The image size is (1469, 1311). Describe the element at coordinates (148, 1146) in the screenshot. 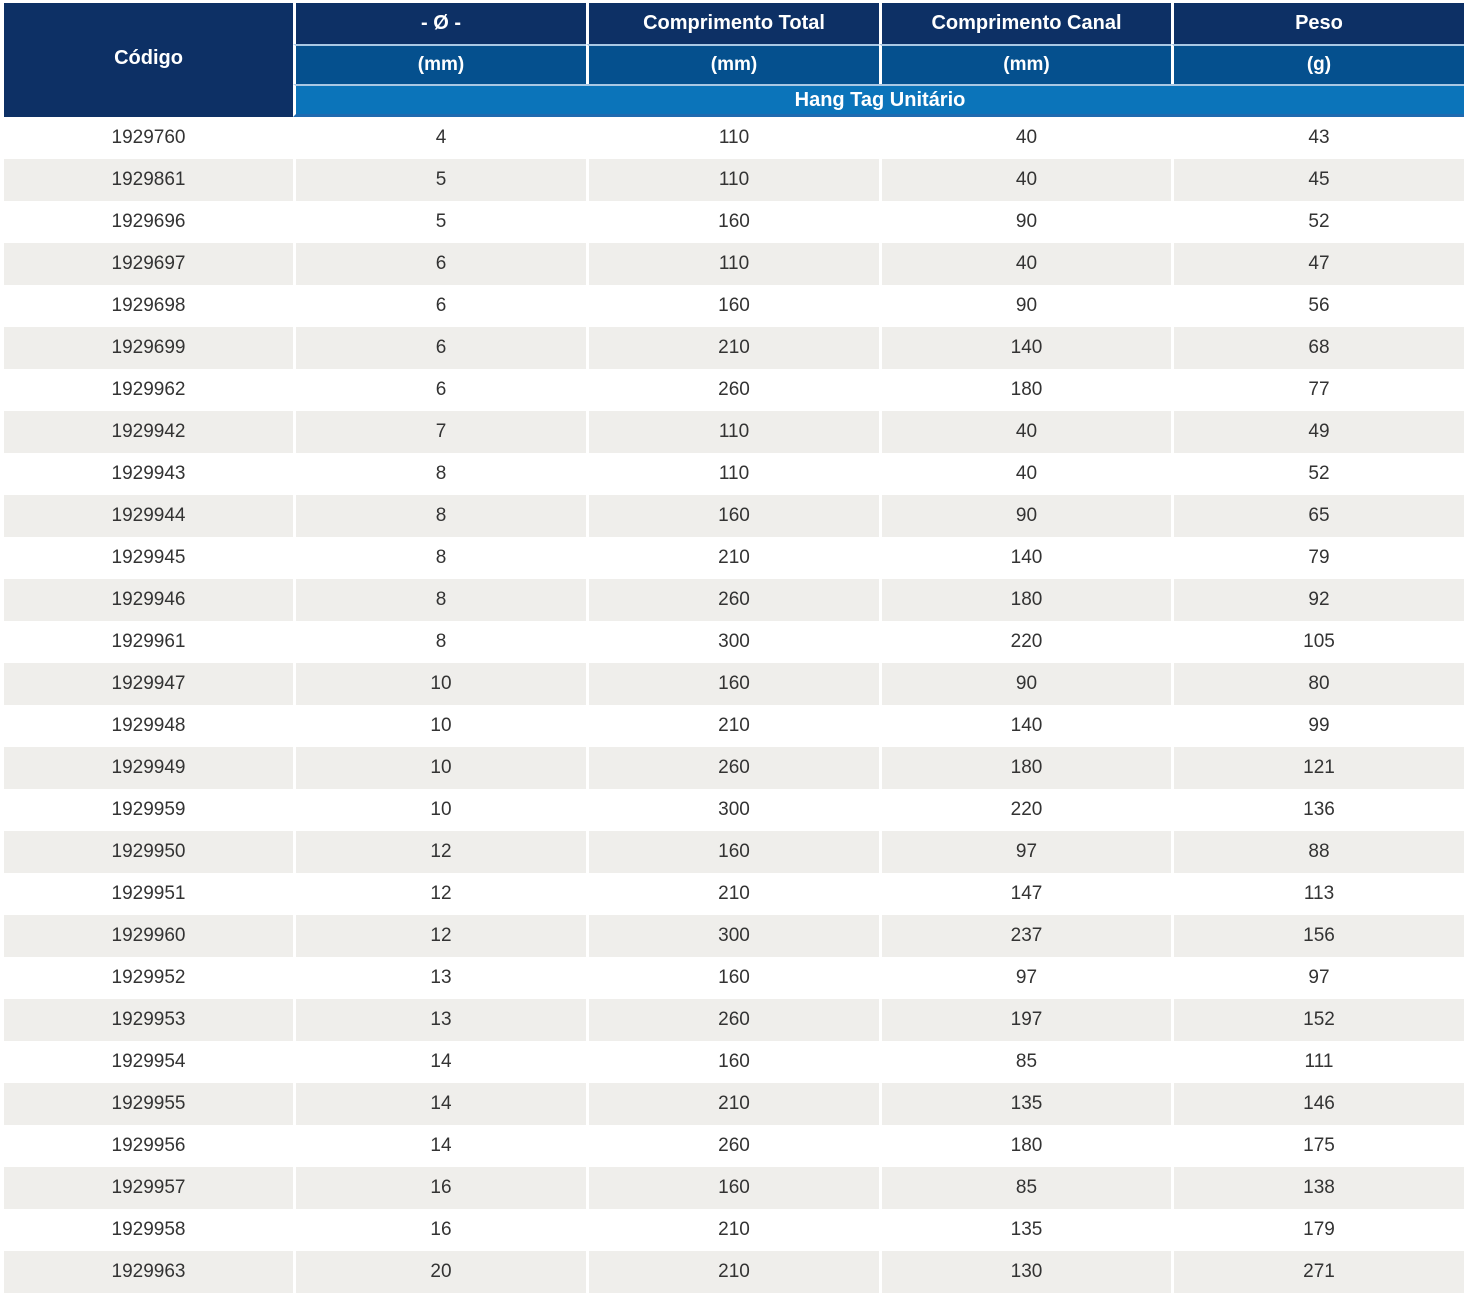

I see `table-cell: 1929956` at that location.